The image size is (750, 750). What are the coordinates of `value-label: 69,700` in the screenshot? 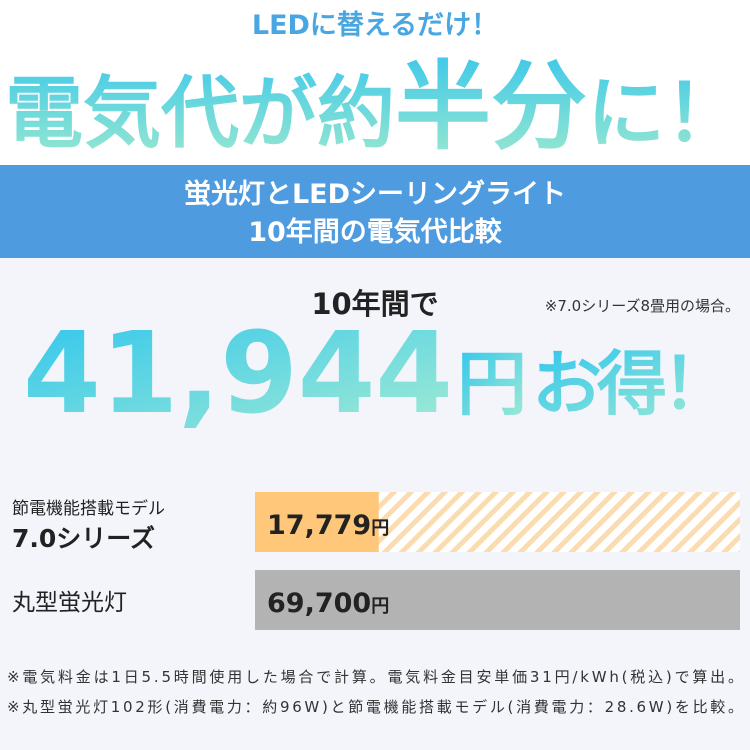 It's located at (319, 603).